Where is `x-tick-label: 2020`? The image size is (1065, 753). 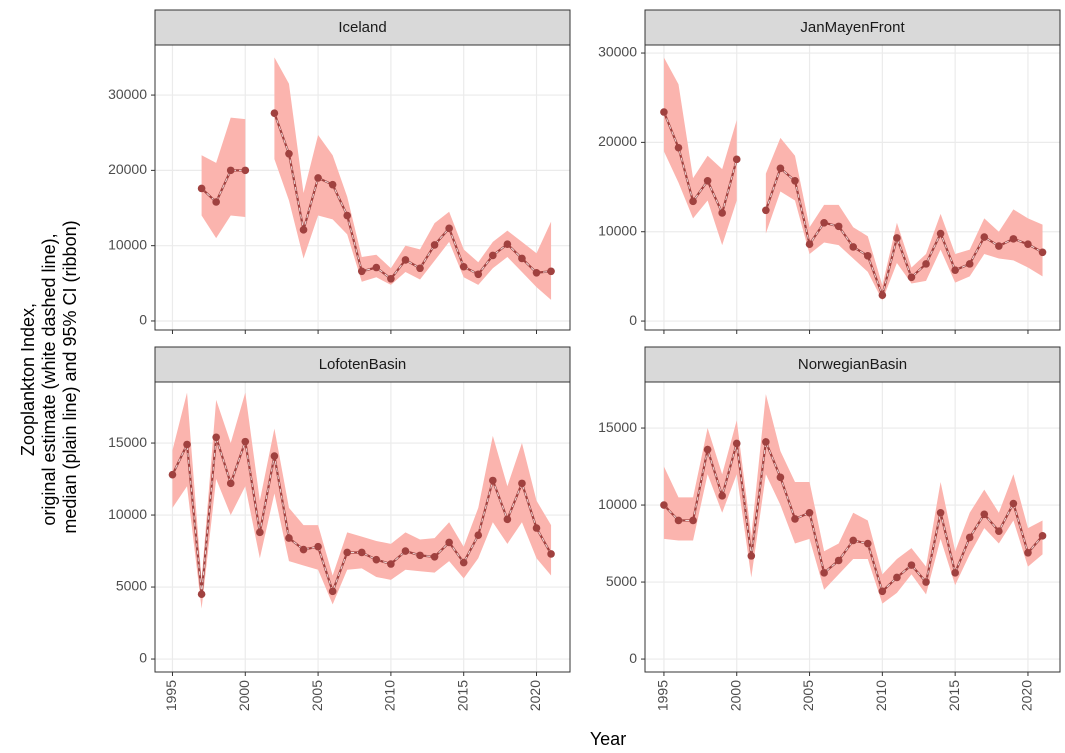
x-tick-label: 2020 is located at coordinates (535, 695).